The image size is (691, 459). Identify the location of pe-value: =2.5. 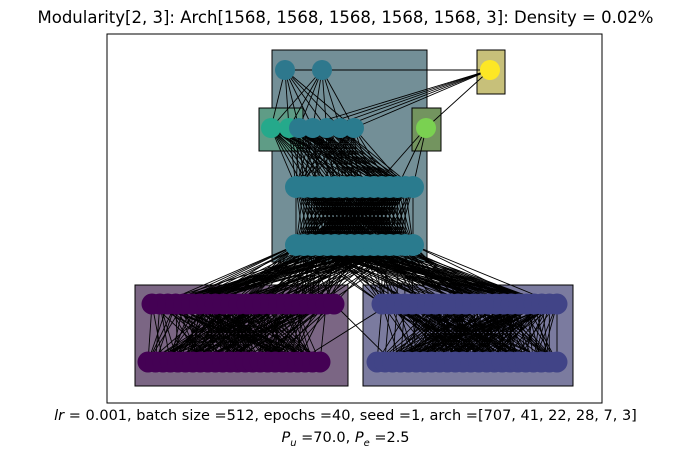
(389, 438).